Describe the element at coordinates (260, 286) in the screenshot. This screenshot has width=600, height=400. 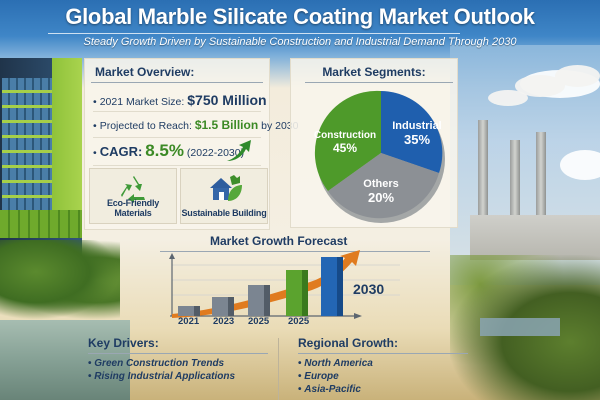
I see `forecast-bars` at that location.